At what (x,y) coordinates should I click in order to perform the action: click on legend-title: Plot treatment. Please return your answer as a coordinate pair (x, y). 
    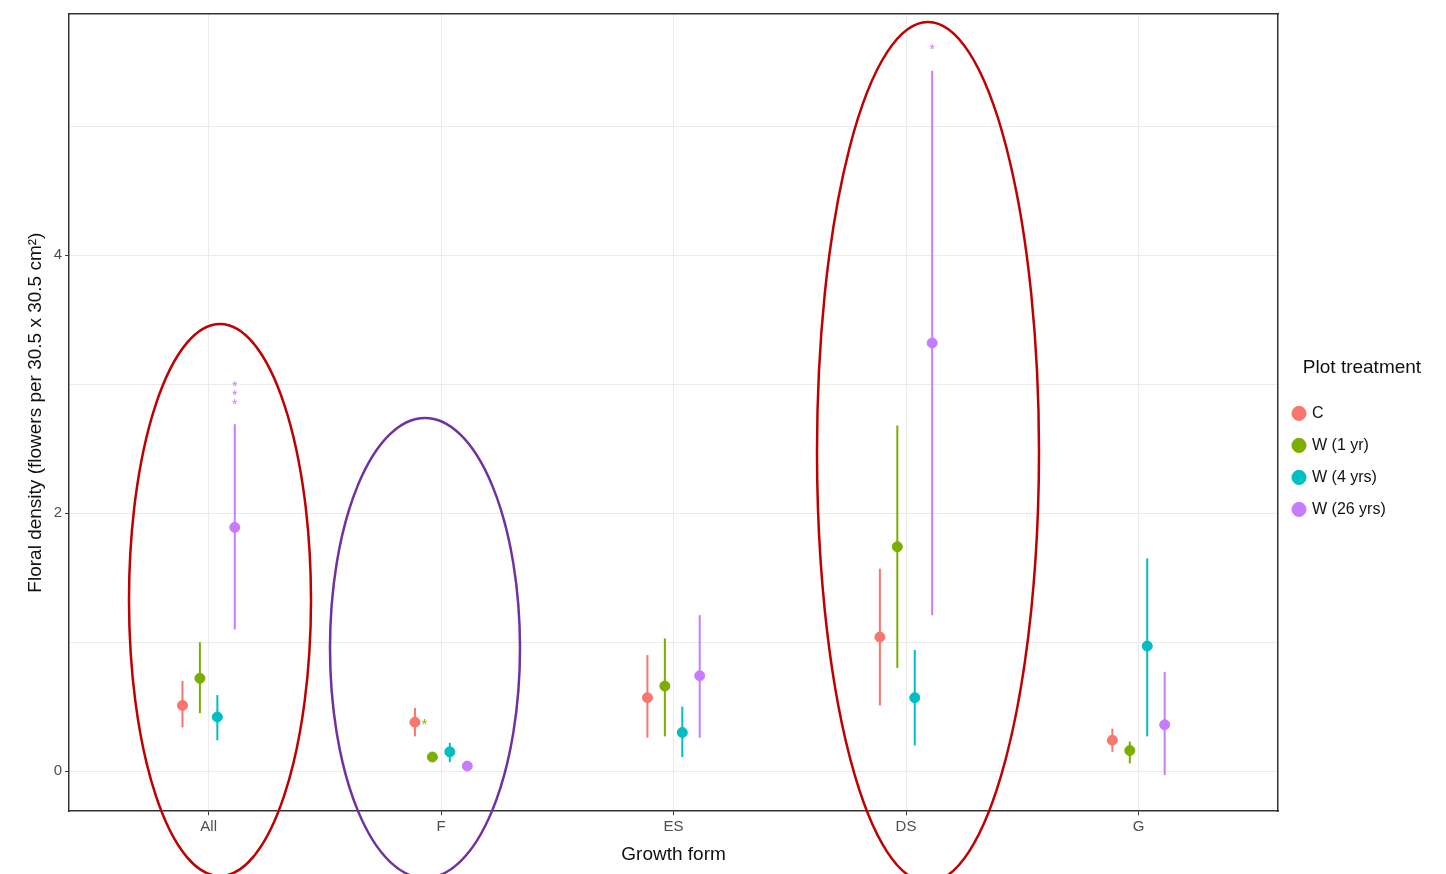
    Looking at the image, I should click on (1362, 367).